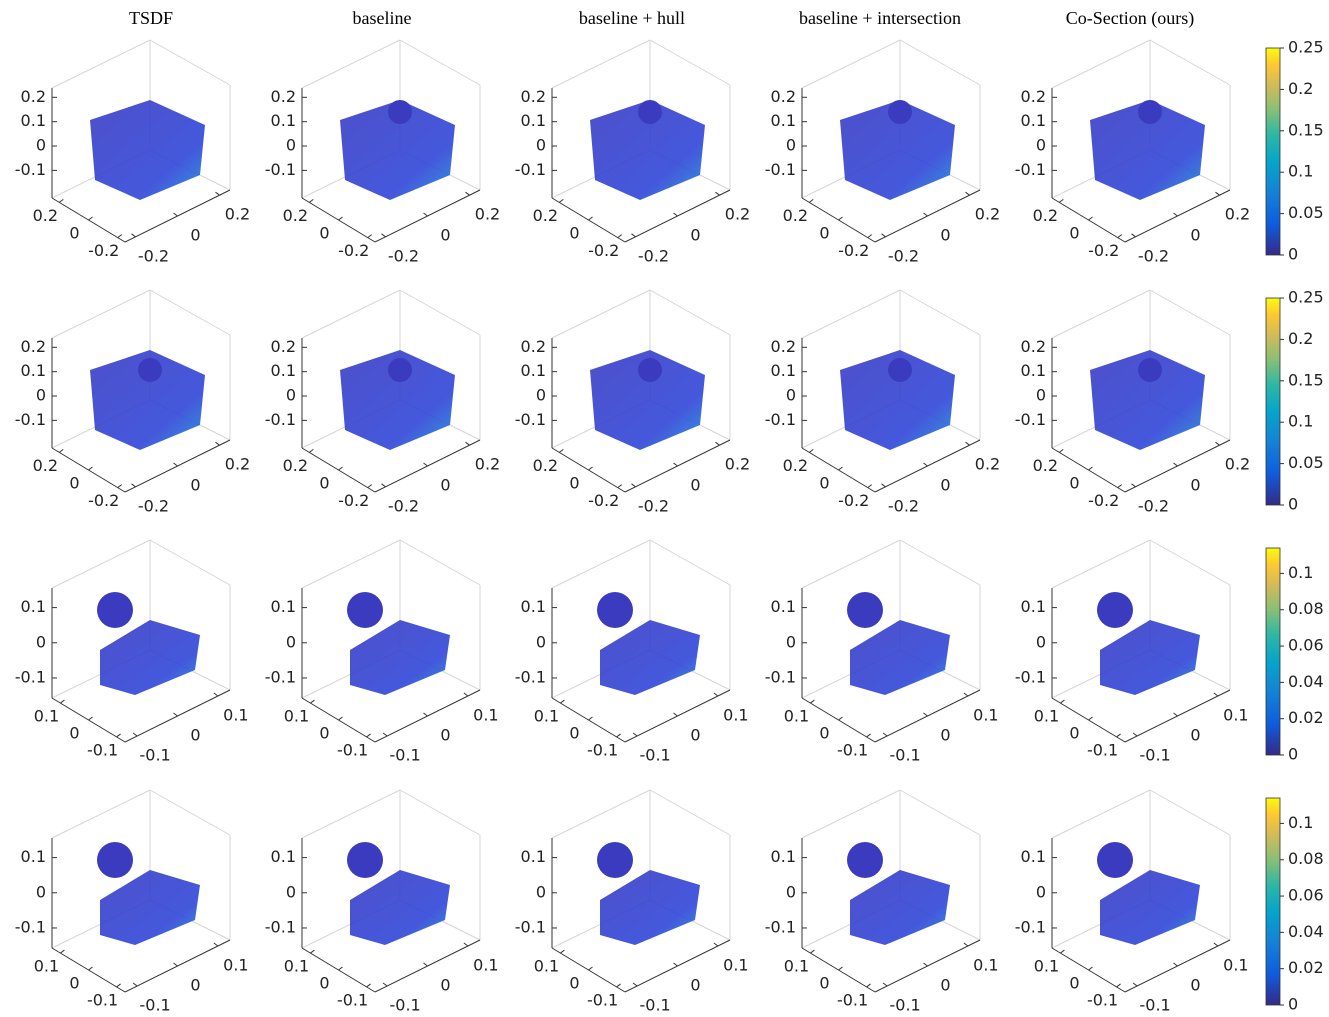  Describe the element at coordinates (632, 18) in the screenshot. I see `column-title: baseline + hull` at that location.